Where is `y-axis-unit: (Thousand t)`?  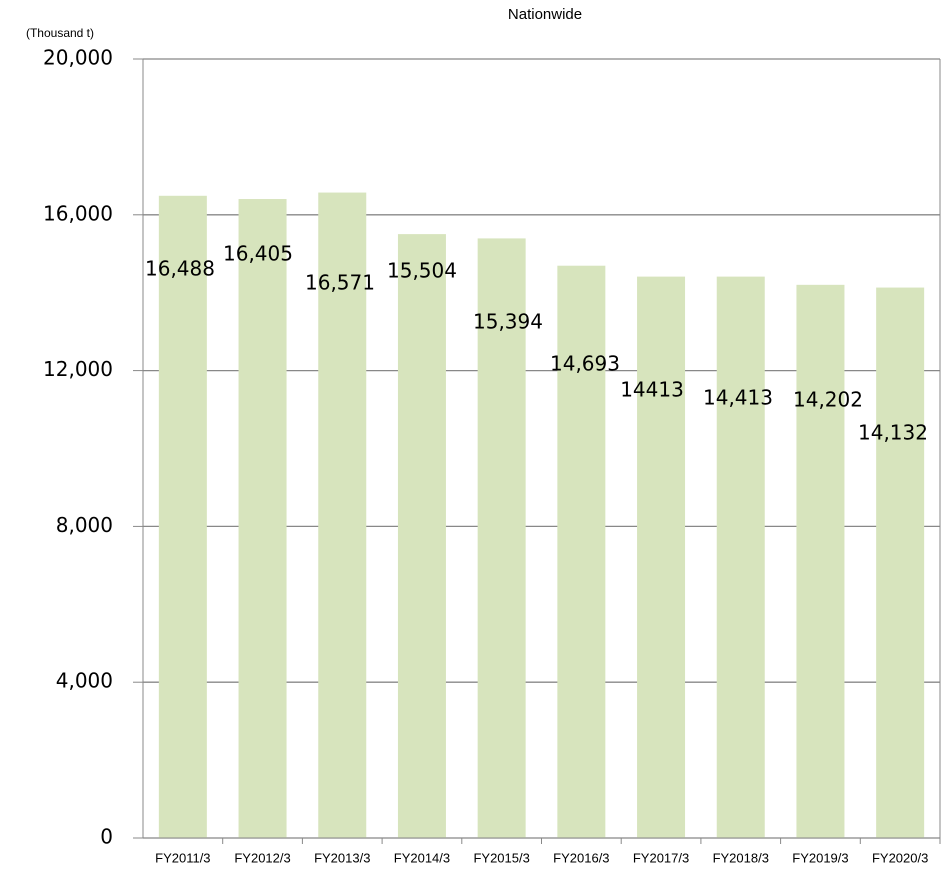
y-axis-unit: (Thousand t) is located at coordinates (60, 33).